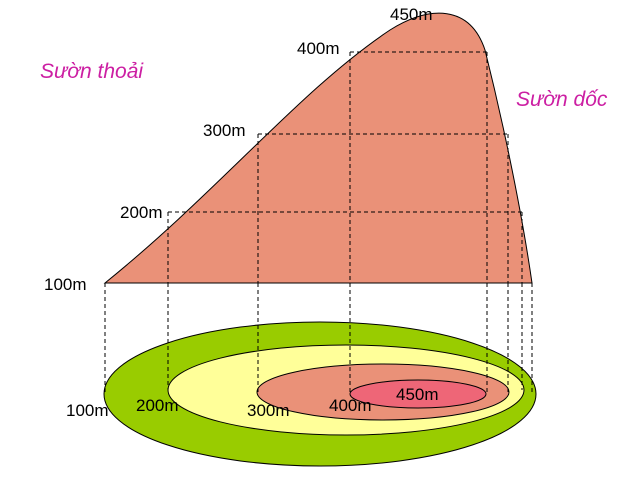  Describe the element at coordinates (141, 212) in the screenshot. I see `profile-label-200: 200m` at that location.